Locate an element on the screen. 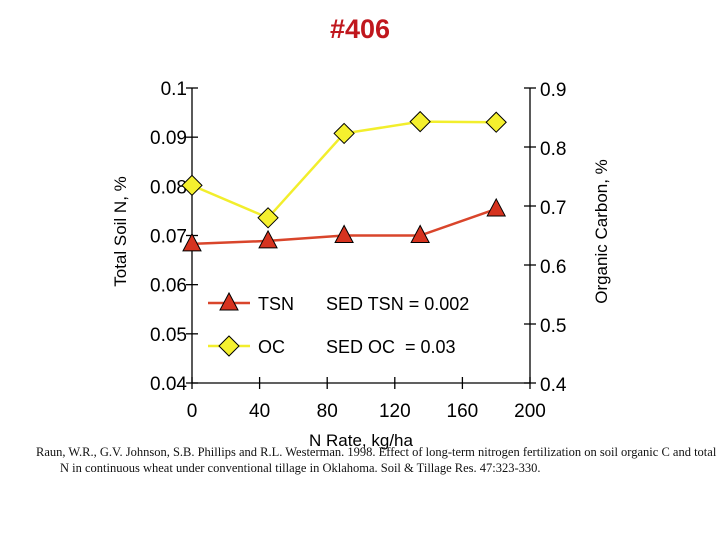 This screenshot has height=540, width=720. legend-tsn-marker is located at coordinates (229, 301).